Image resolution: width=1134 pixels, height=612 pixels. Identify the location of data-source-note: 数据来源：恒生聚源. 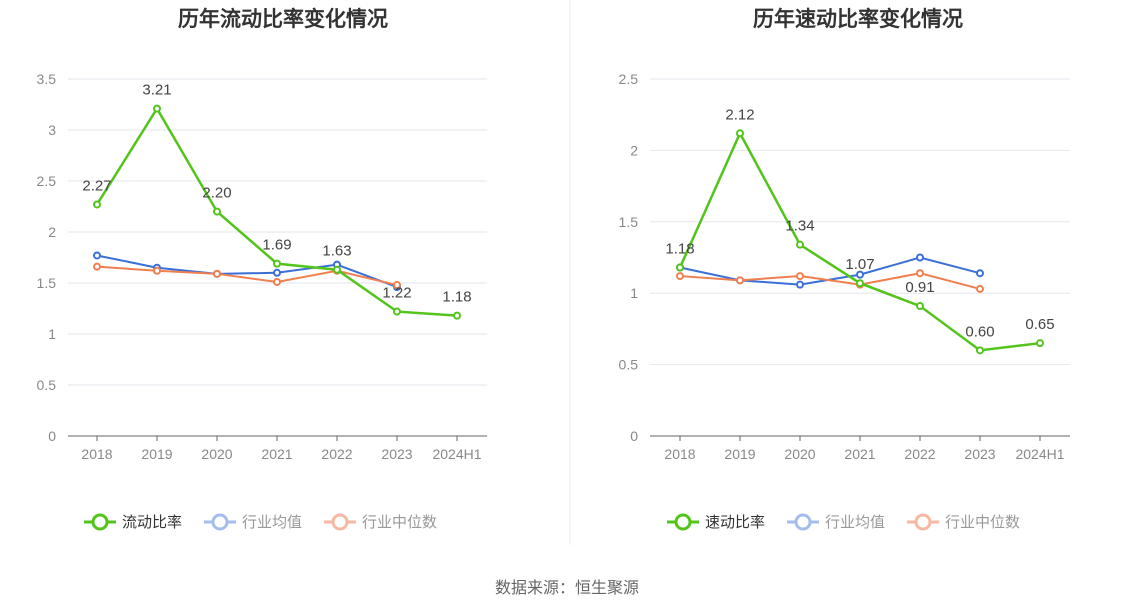
(566, 588).